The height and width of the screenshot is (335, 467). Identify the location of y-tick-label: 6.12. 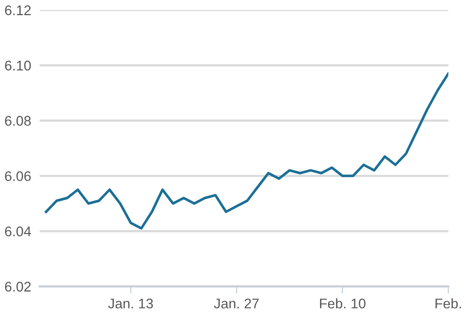
(18, 10).